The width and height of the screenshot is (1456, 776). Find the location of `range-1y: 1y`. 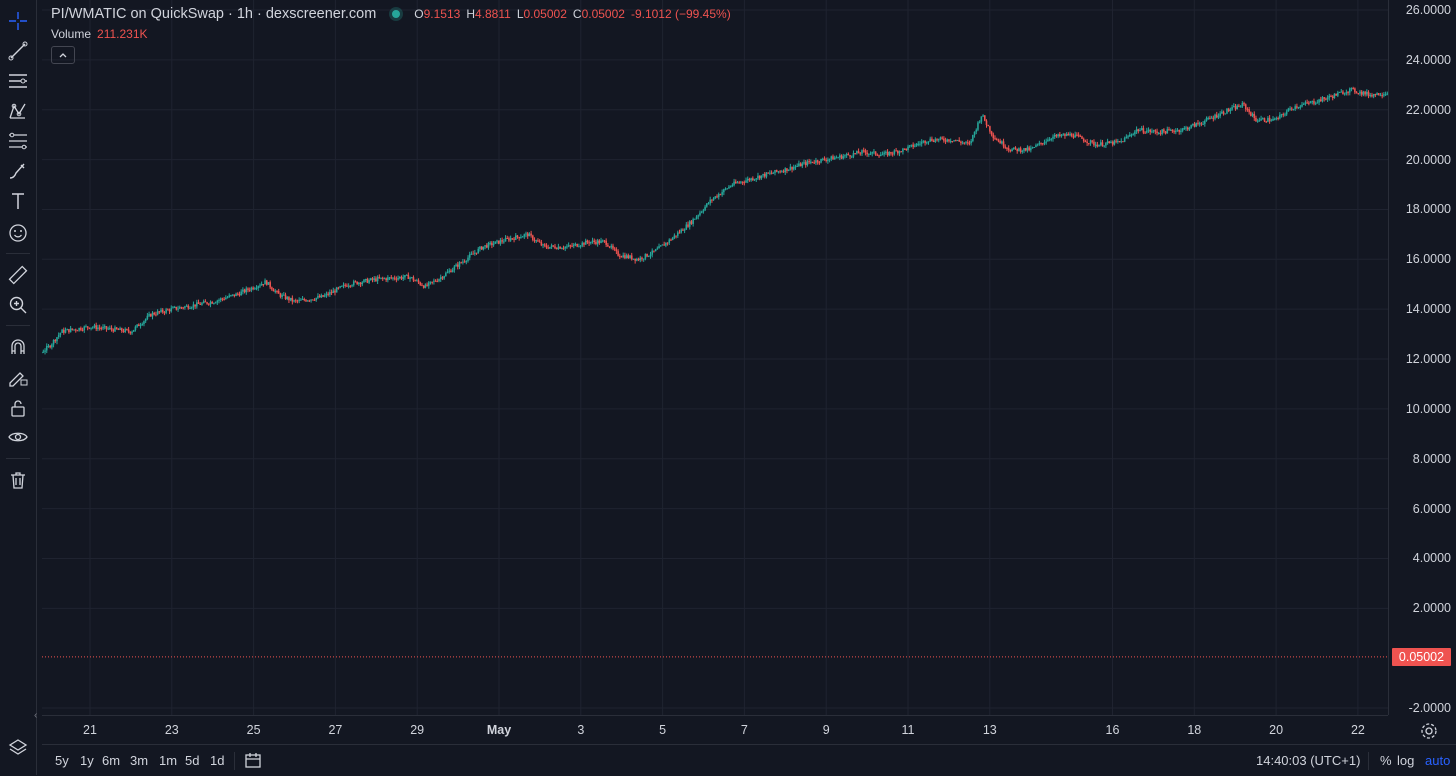

range-1y: 1y is located at coordinates (87, 760).